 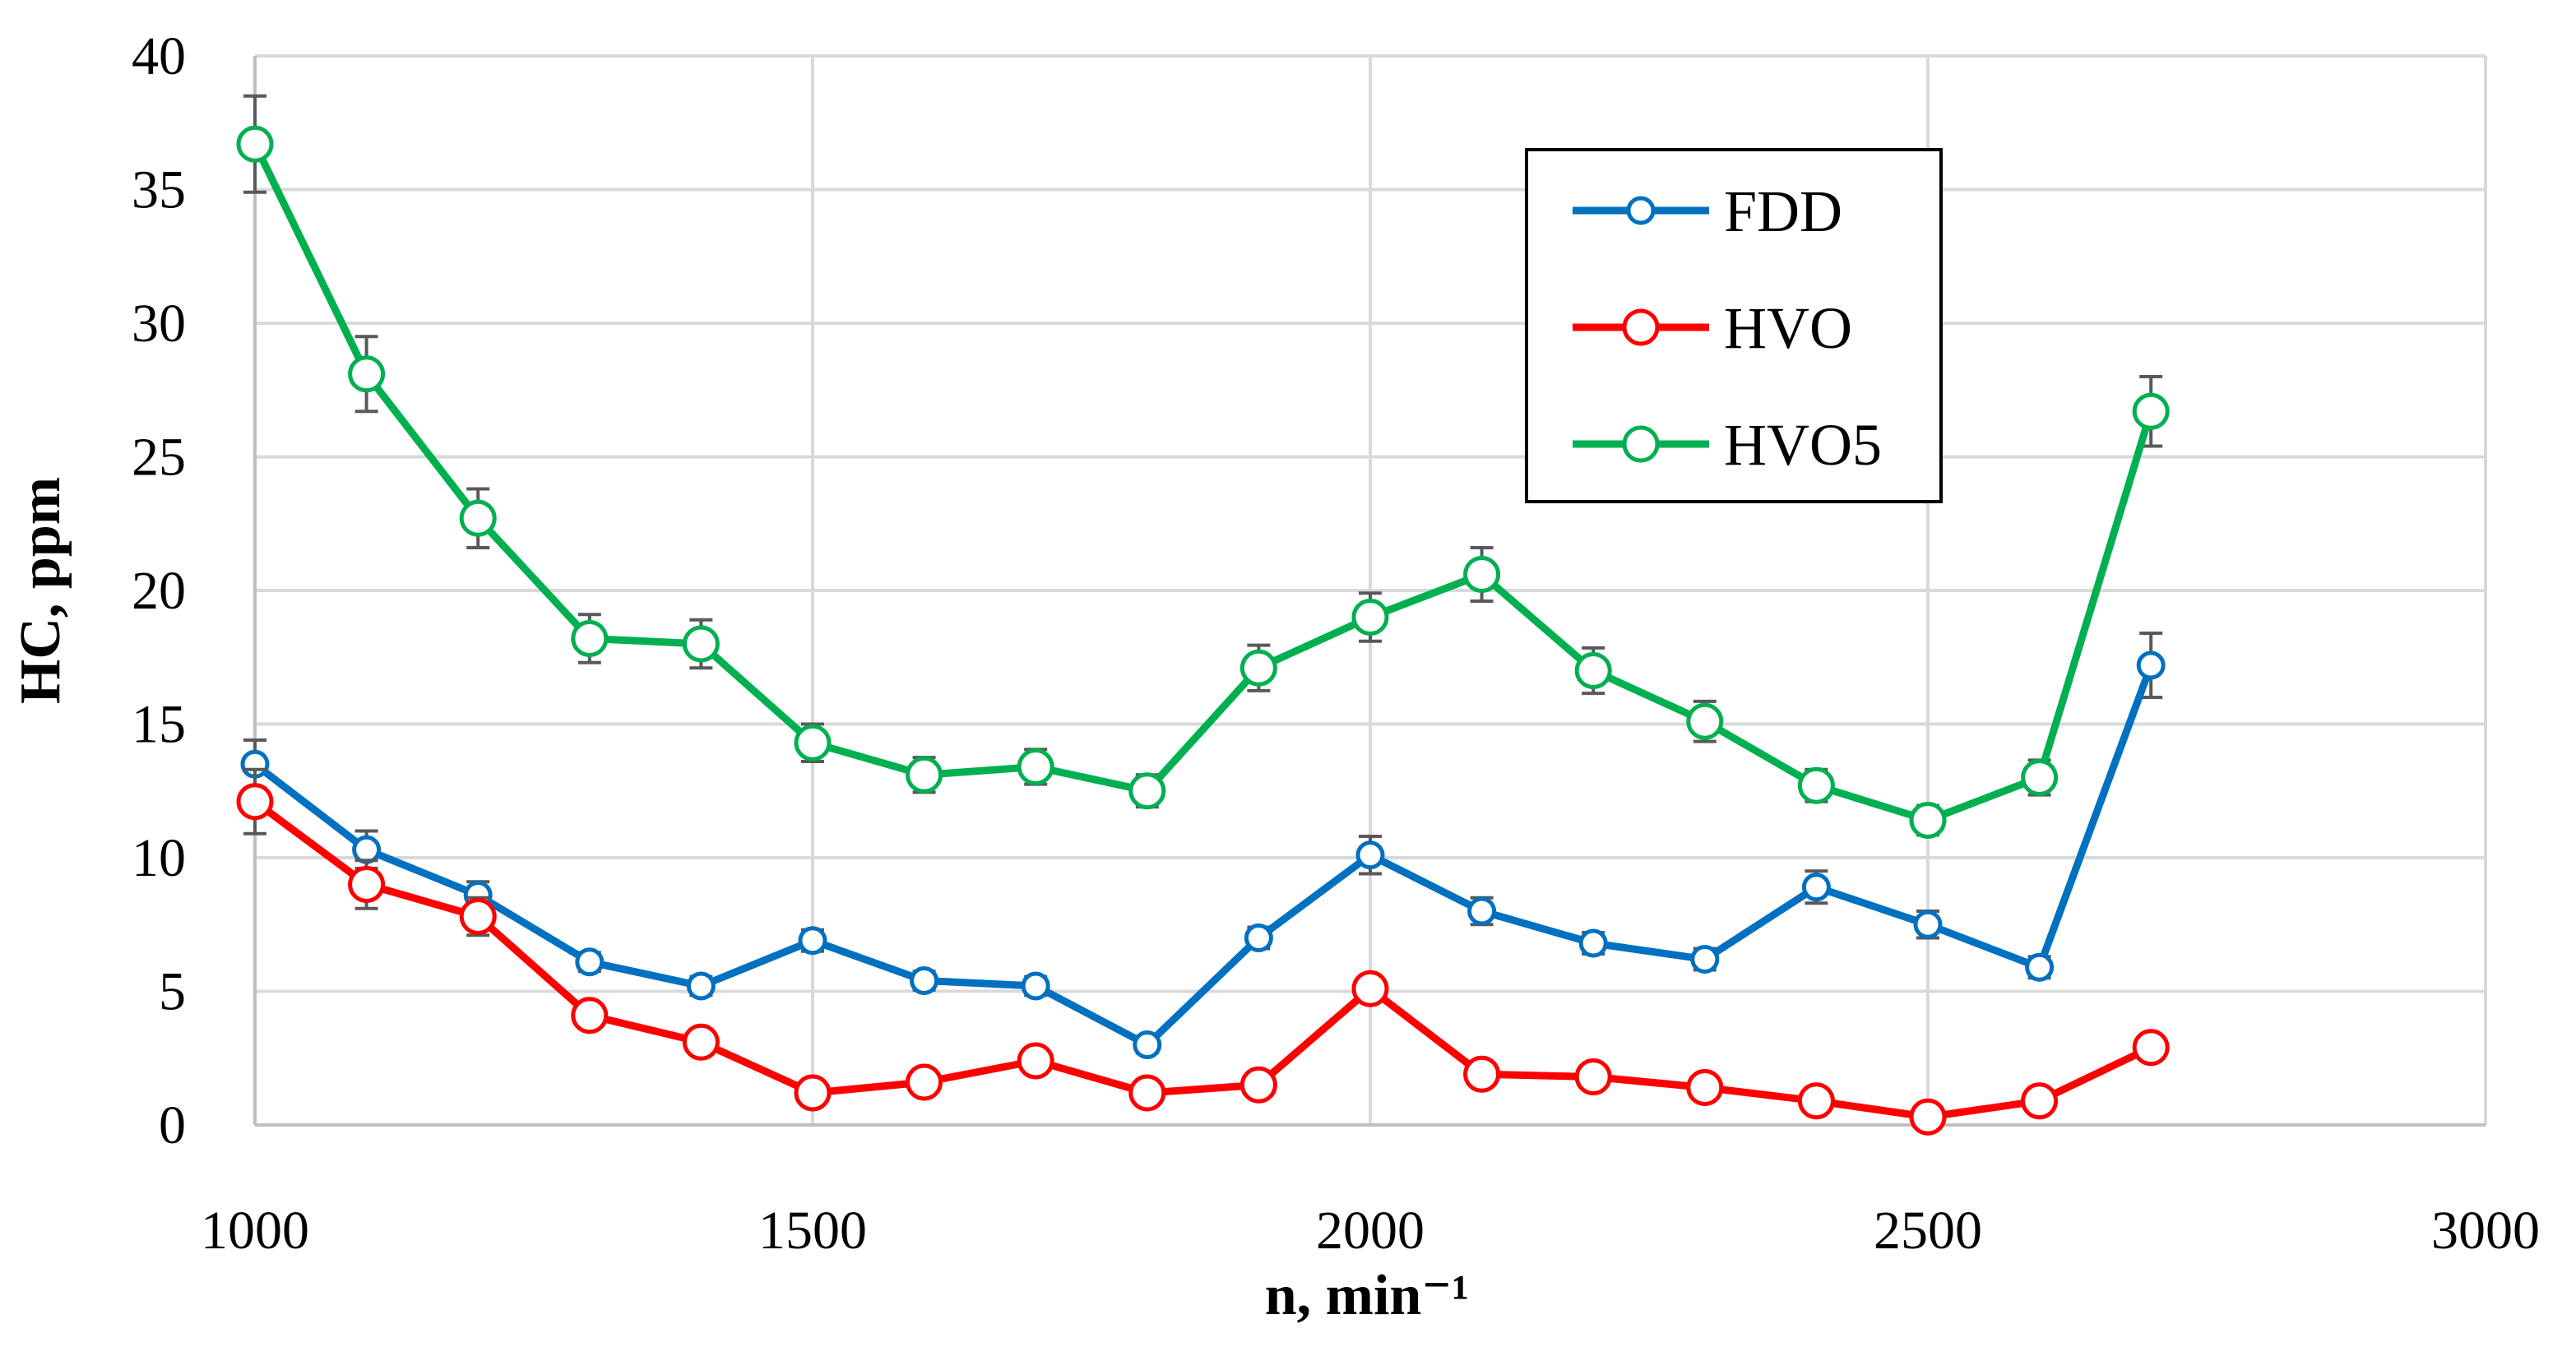 What do you see at coordinates (1713, 328) in the screenshot?
I see `legend-item-hvo: HVO` at bounding box center [1713, 328].